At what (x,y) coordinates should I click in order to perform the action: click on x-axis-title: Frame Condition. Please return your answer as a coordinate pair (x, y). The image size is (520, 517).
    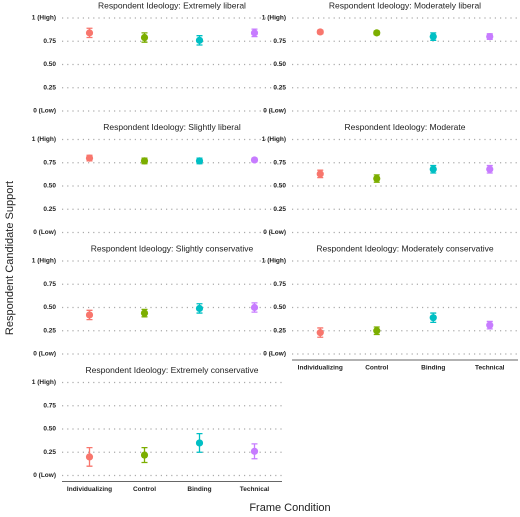
    Looking at the image, I should click on (289, 508).